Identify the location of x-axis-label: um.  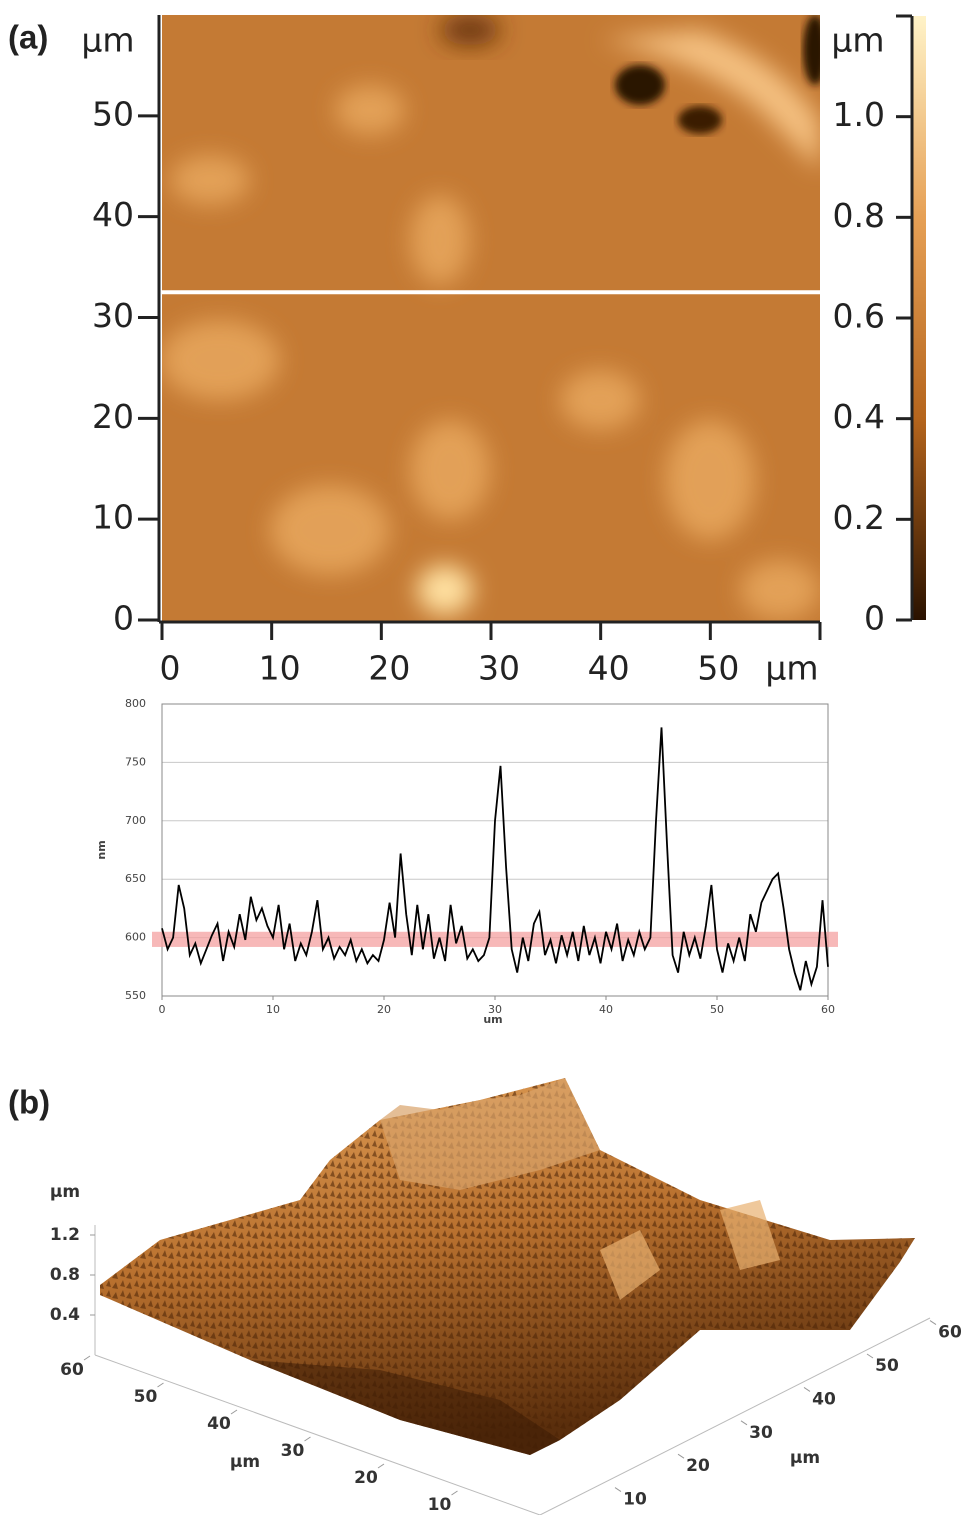
(492, 1019).